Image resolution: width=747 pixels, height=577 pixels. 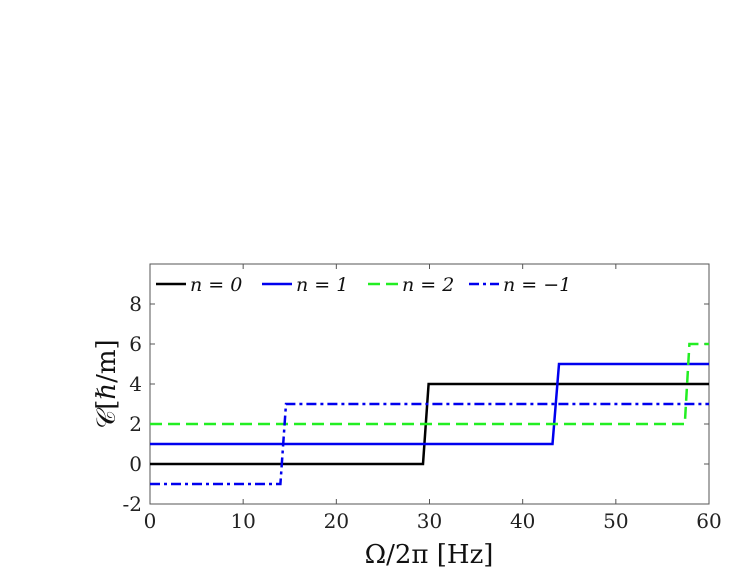 What do you see at coordinates (216, 285) in the screenshot?
I see `legend-label-0: n = 0` at bounding box center [216, 285].